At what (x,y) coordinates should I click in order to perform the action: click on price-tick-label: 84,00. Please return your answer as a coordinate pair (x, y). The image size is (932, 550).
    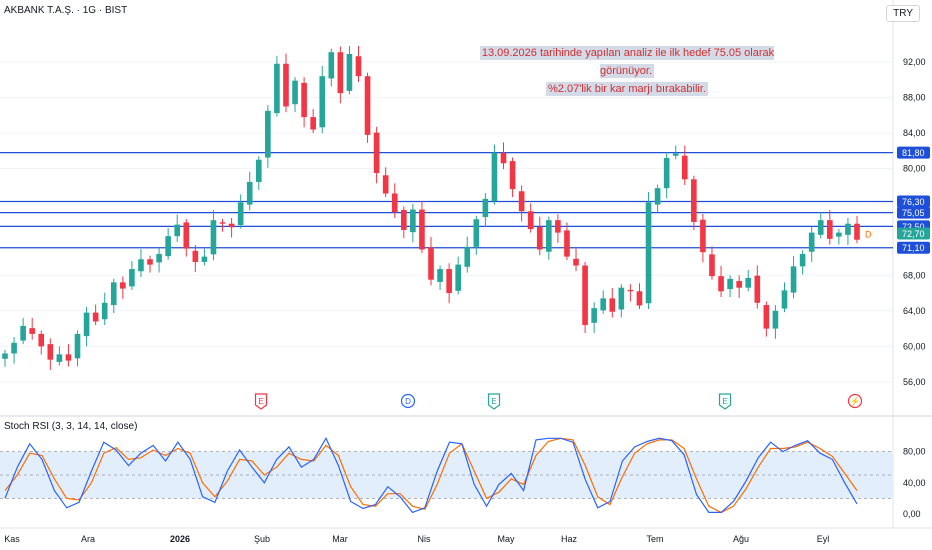
    Looking at the image, I should click on (914, 133).